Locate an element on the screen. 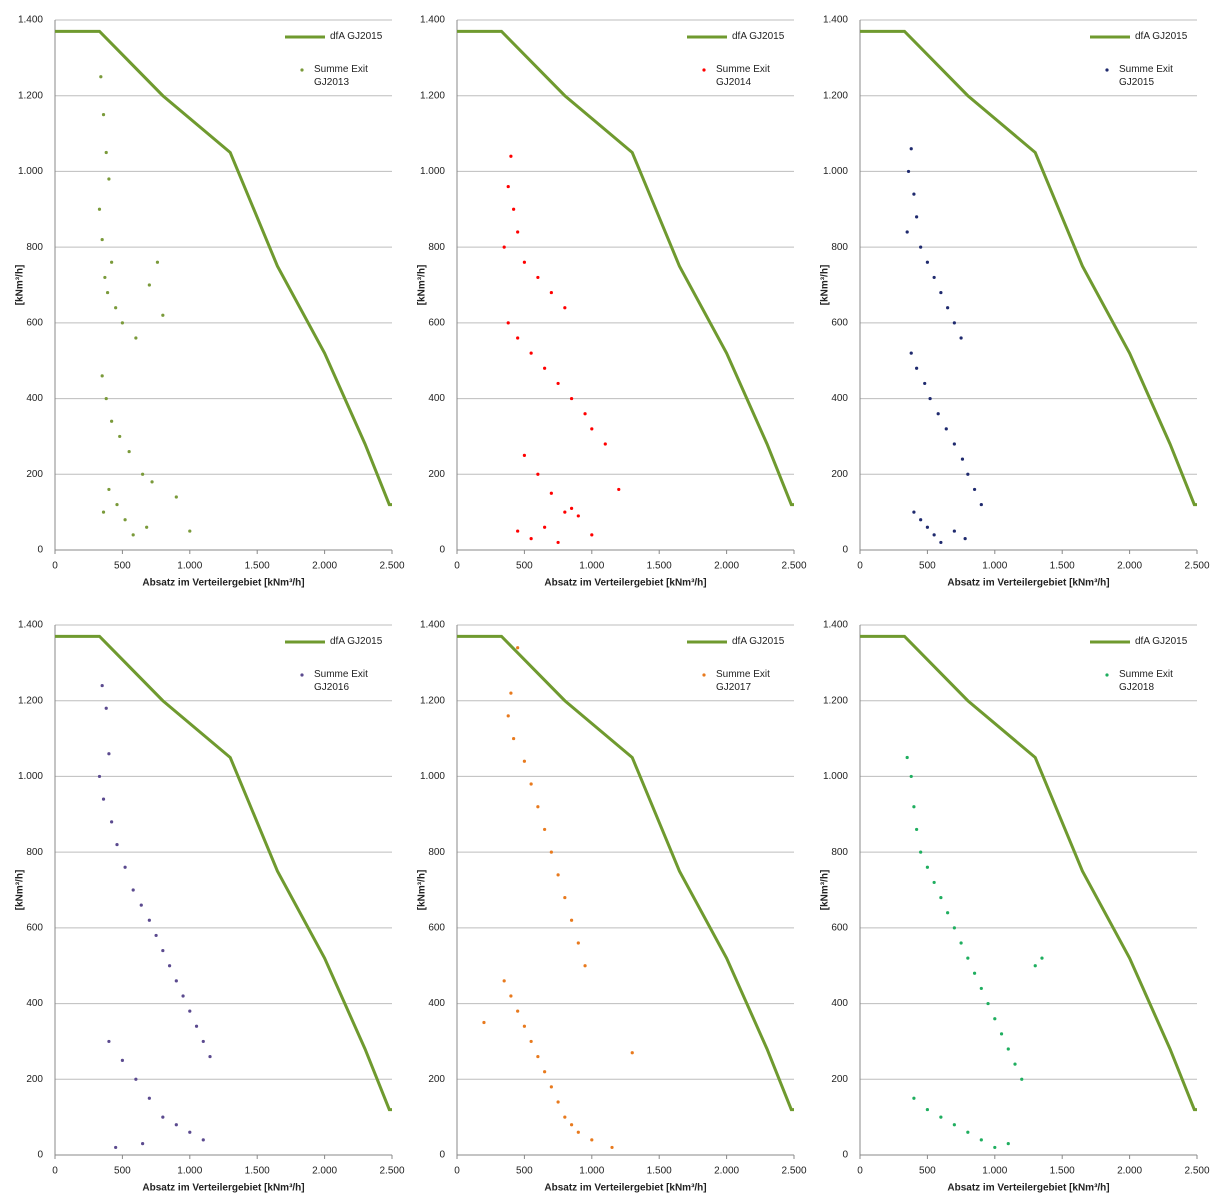 The height and width of the screenshot is (1194, 1216). legend-label: Summe Exit GJ2014 is located at coordinates (743, 76).